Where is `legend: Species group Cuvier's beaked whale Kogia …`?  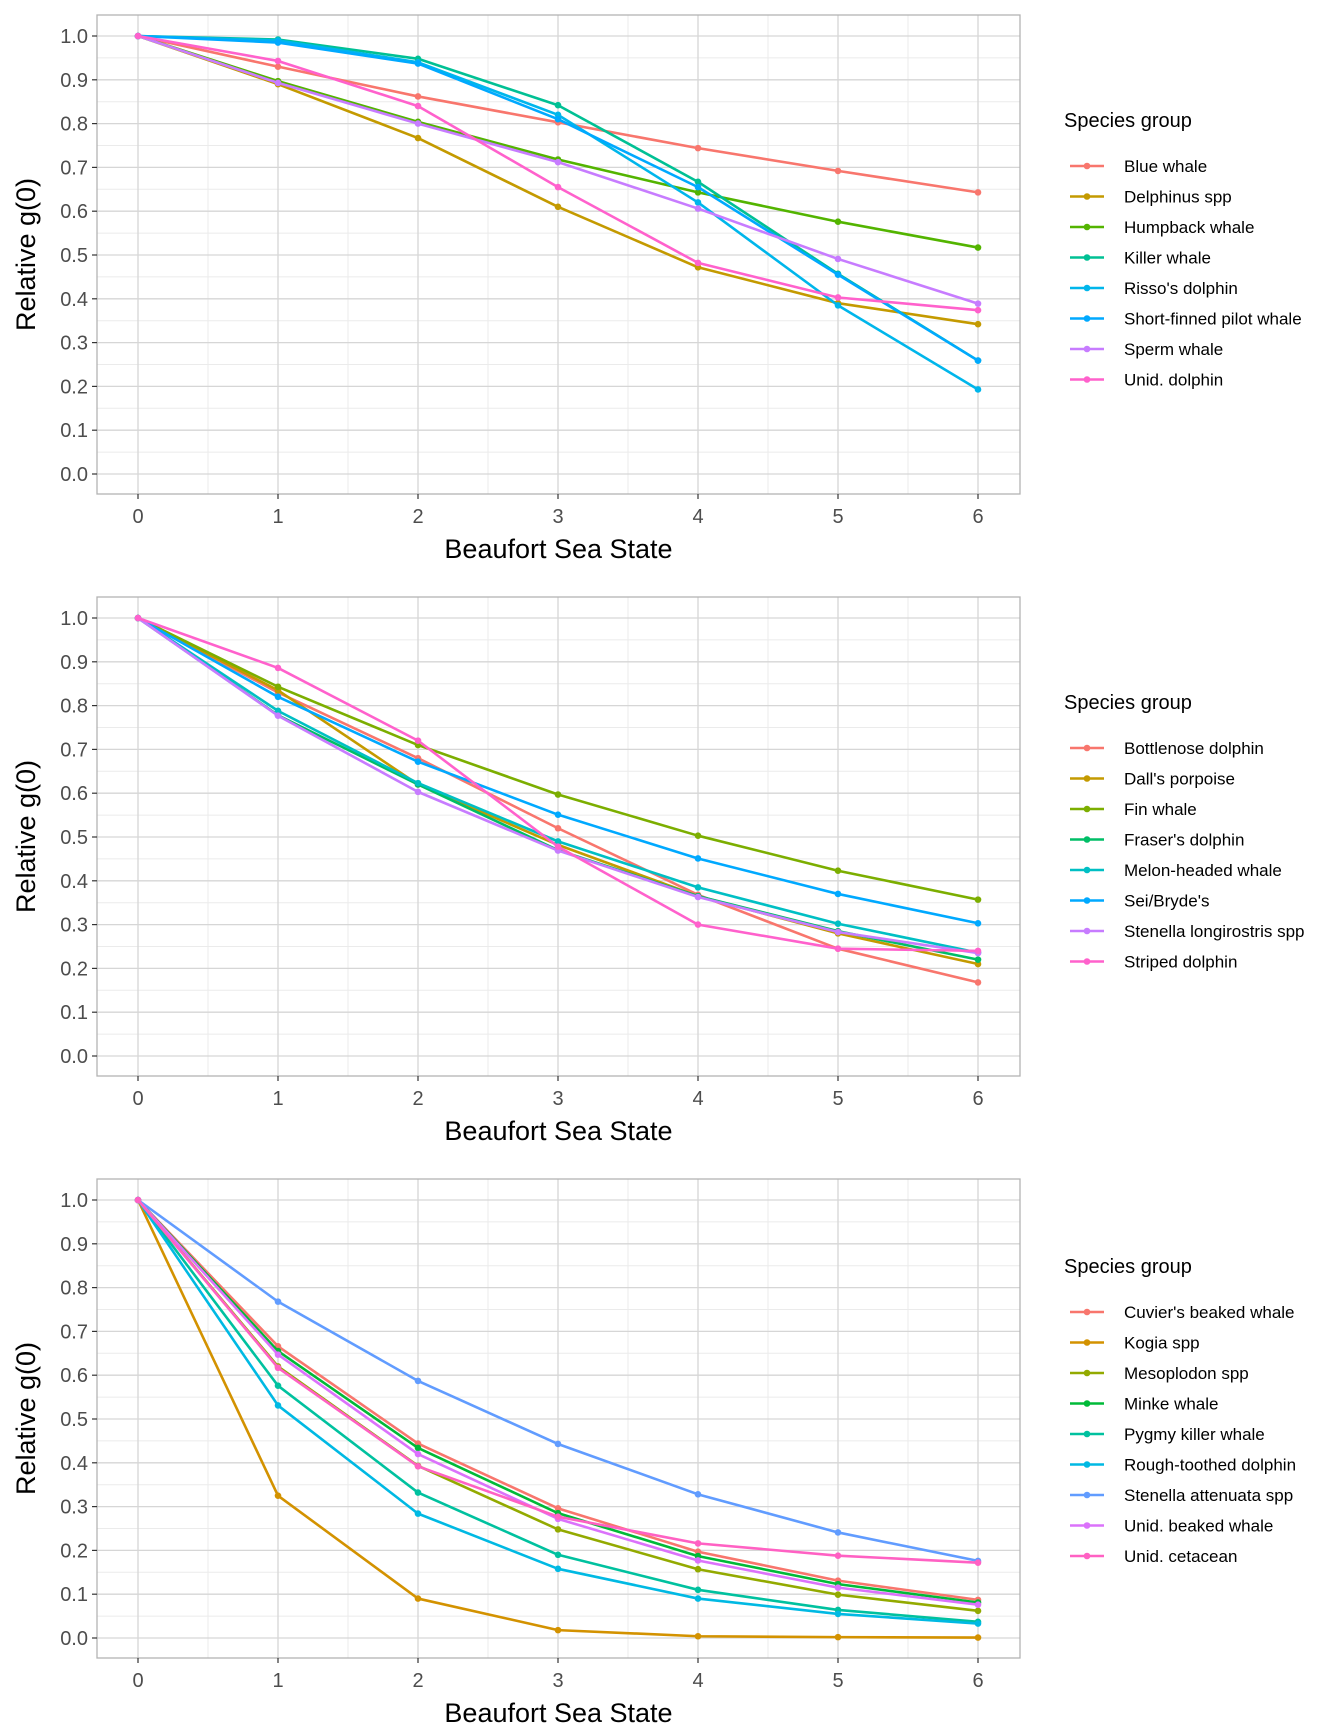 legend: Species group Cuvier's beaked whale Kogia … is located at coordinates (1180, 1411).